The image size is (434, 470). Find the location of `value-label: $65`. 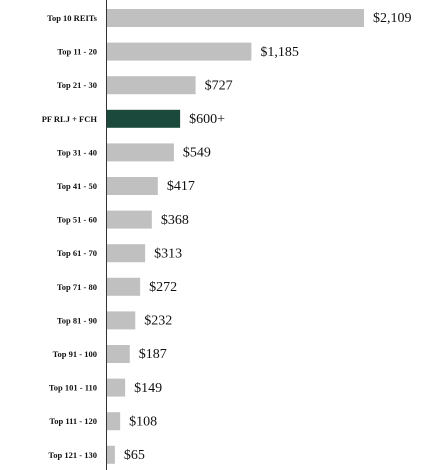

value-label: $65 is located at coordinates (134, 455).